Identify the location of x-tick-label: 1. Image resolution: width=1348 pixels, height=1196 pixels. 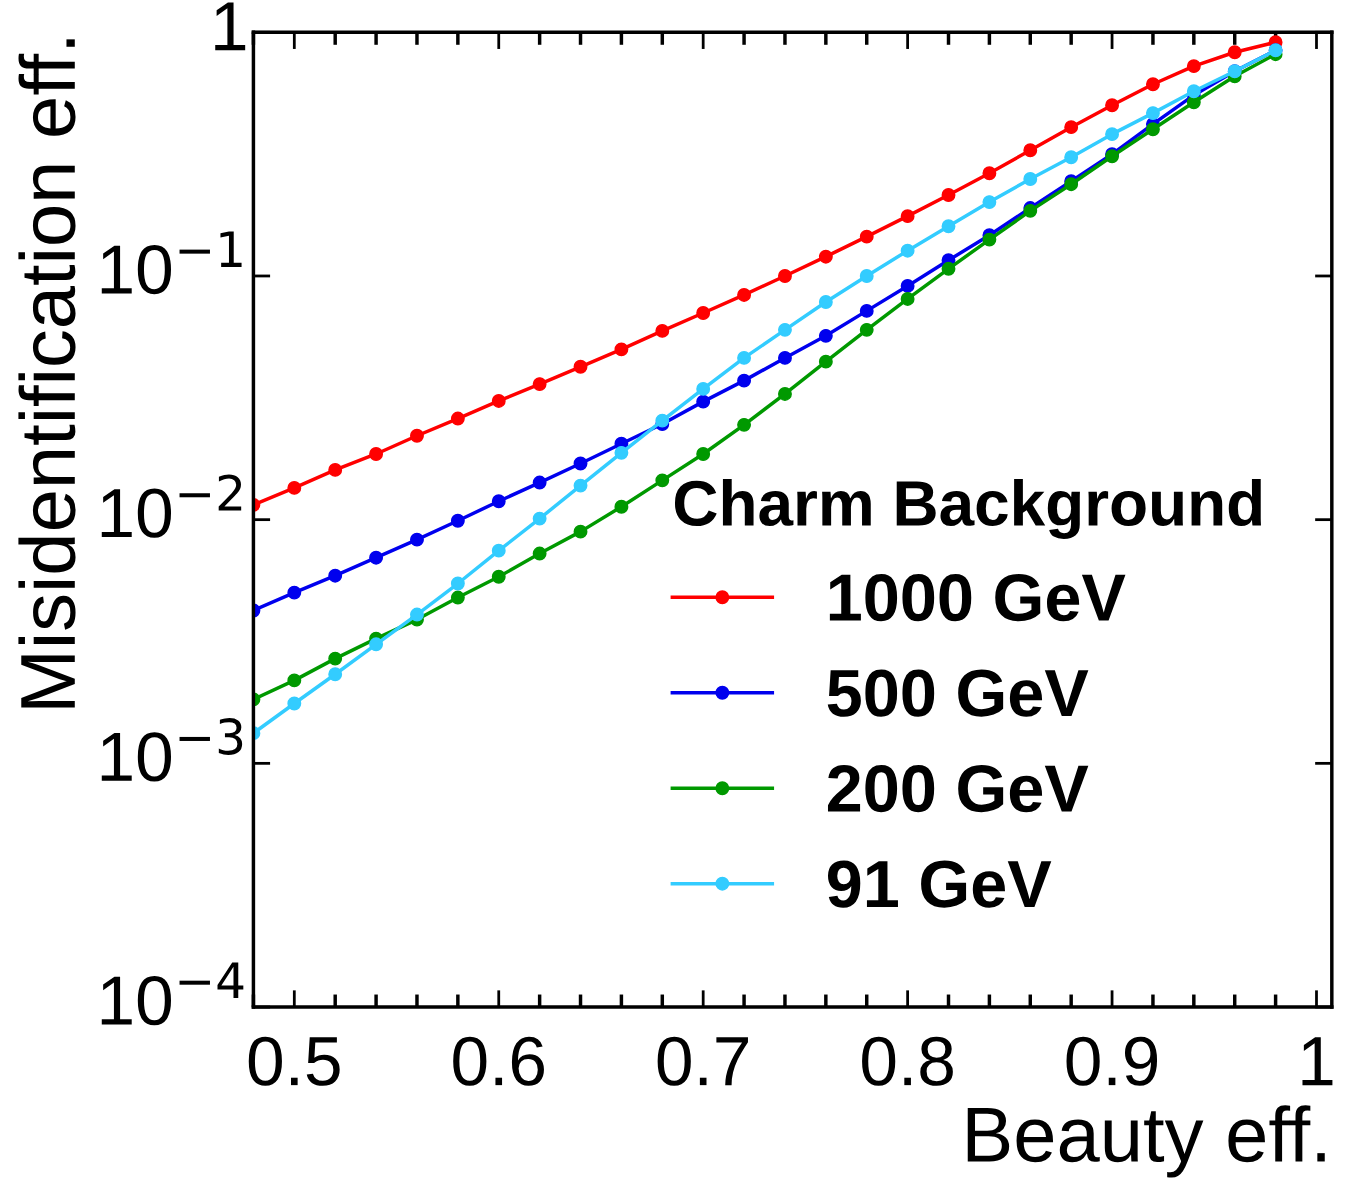
(1317, 1061).